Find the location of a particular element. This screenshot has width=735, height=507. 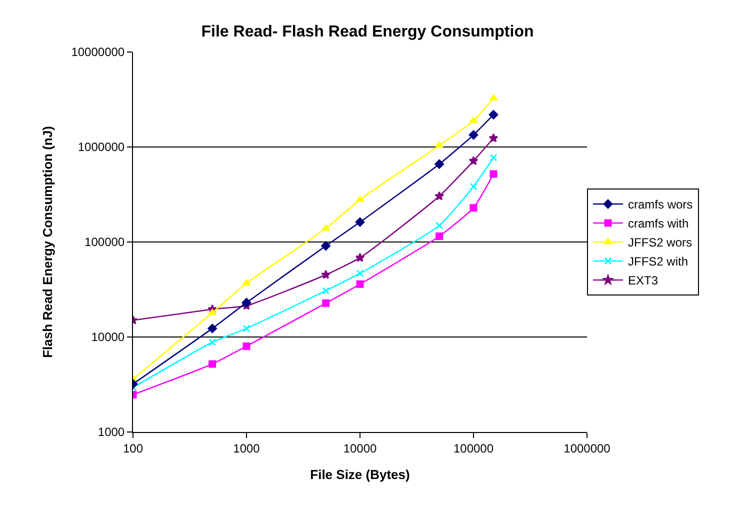

x-tick-label: 1000 is located at coordinates (246, 448).